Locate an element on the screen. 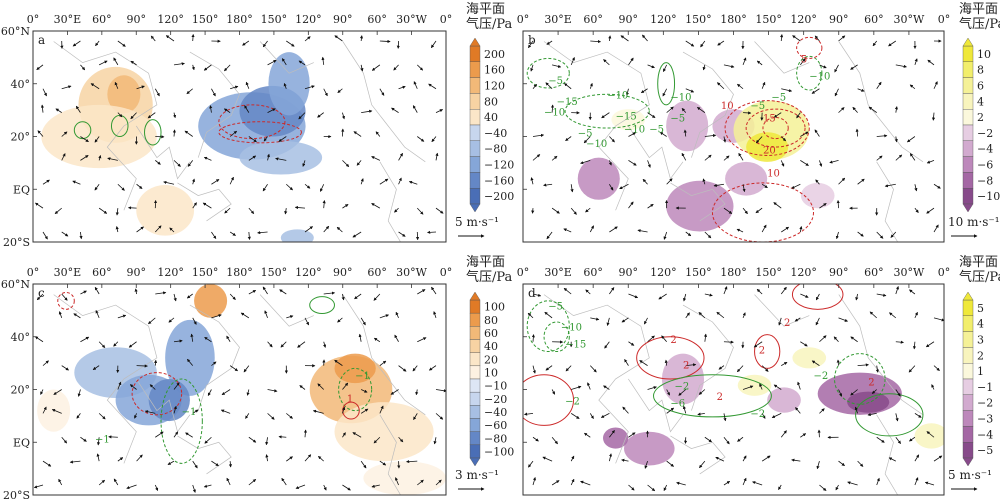 This screenshot has height=503, width=1000. longitude-label: 30°E is located at coordinates (68, 19).